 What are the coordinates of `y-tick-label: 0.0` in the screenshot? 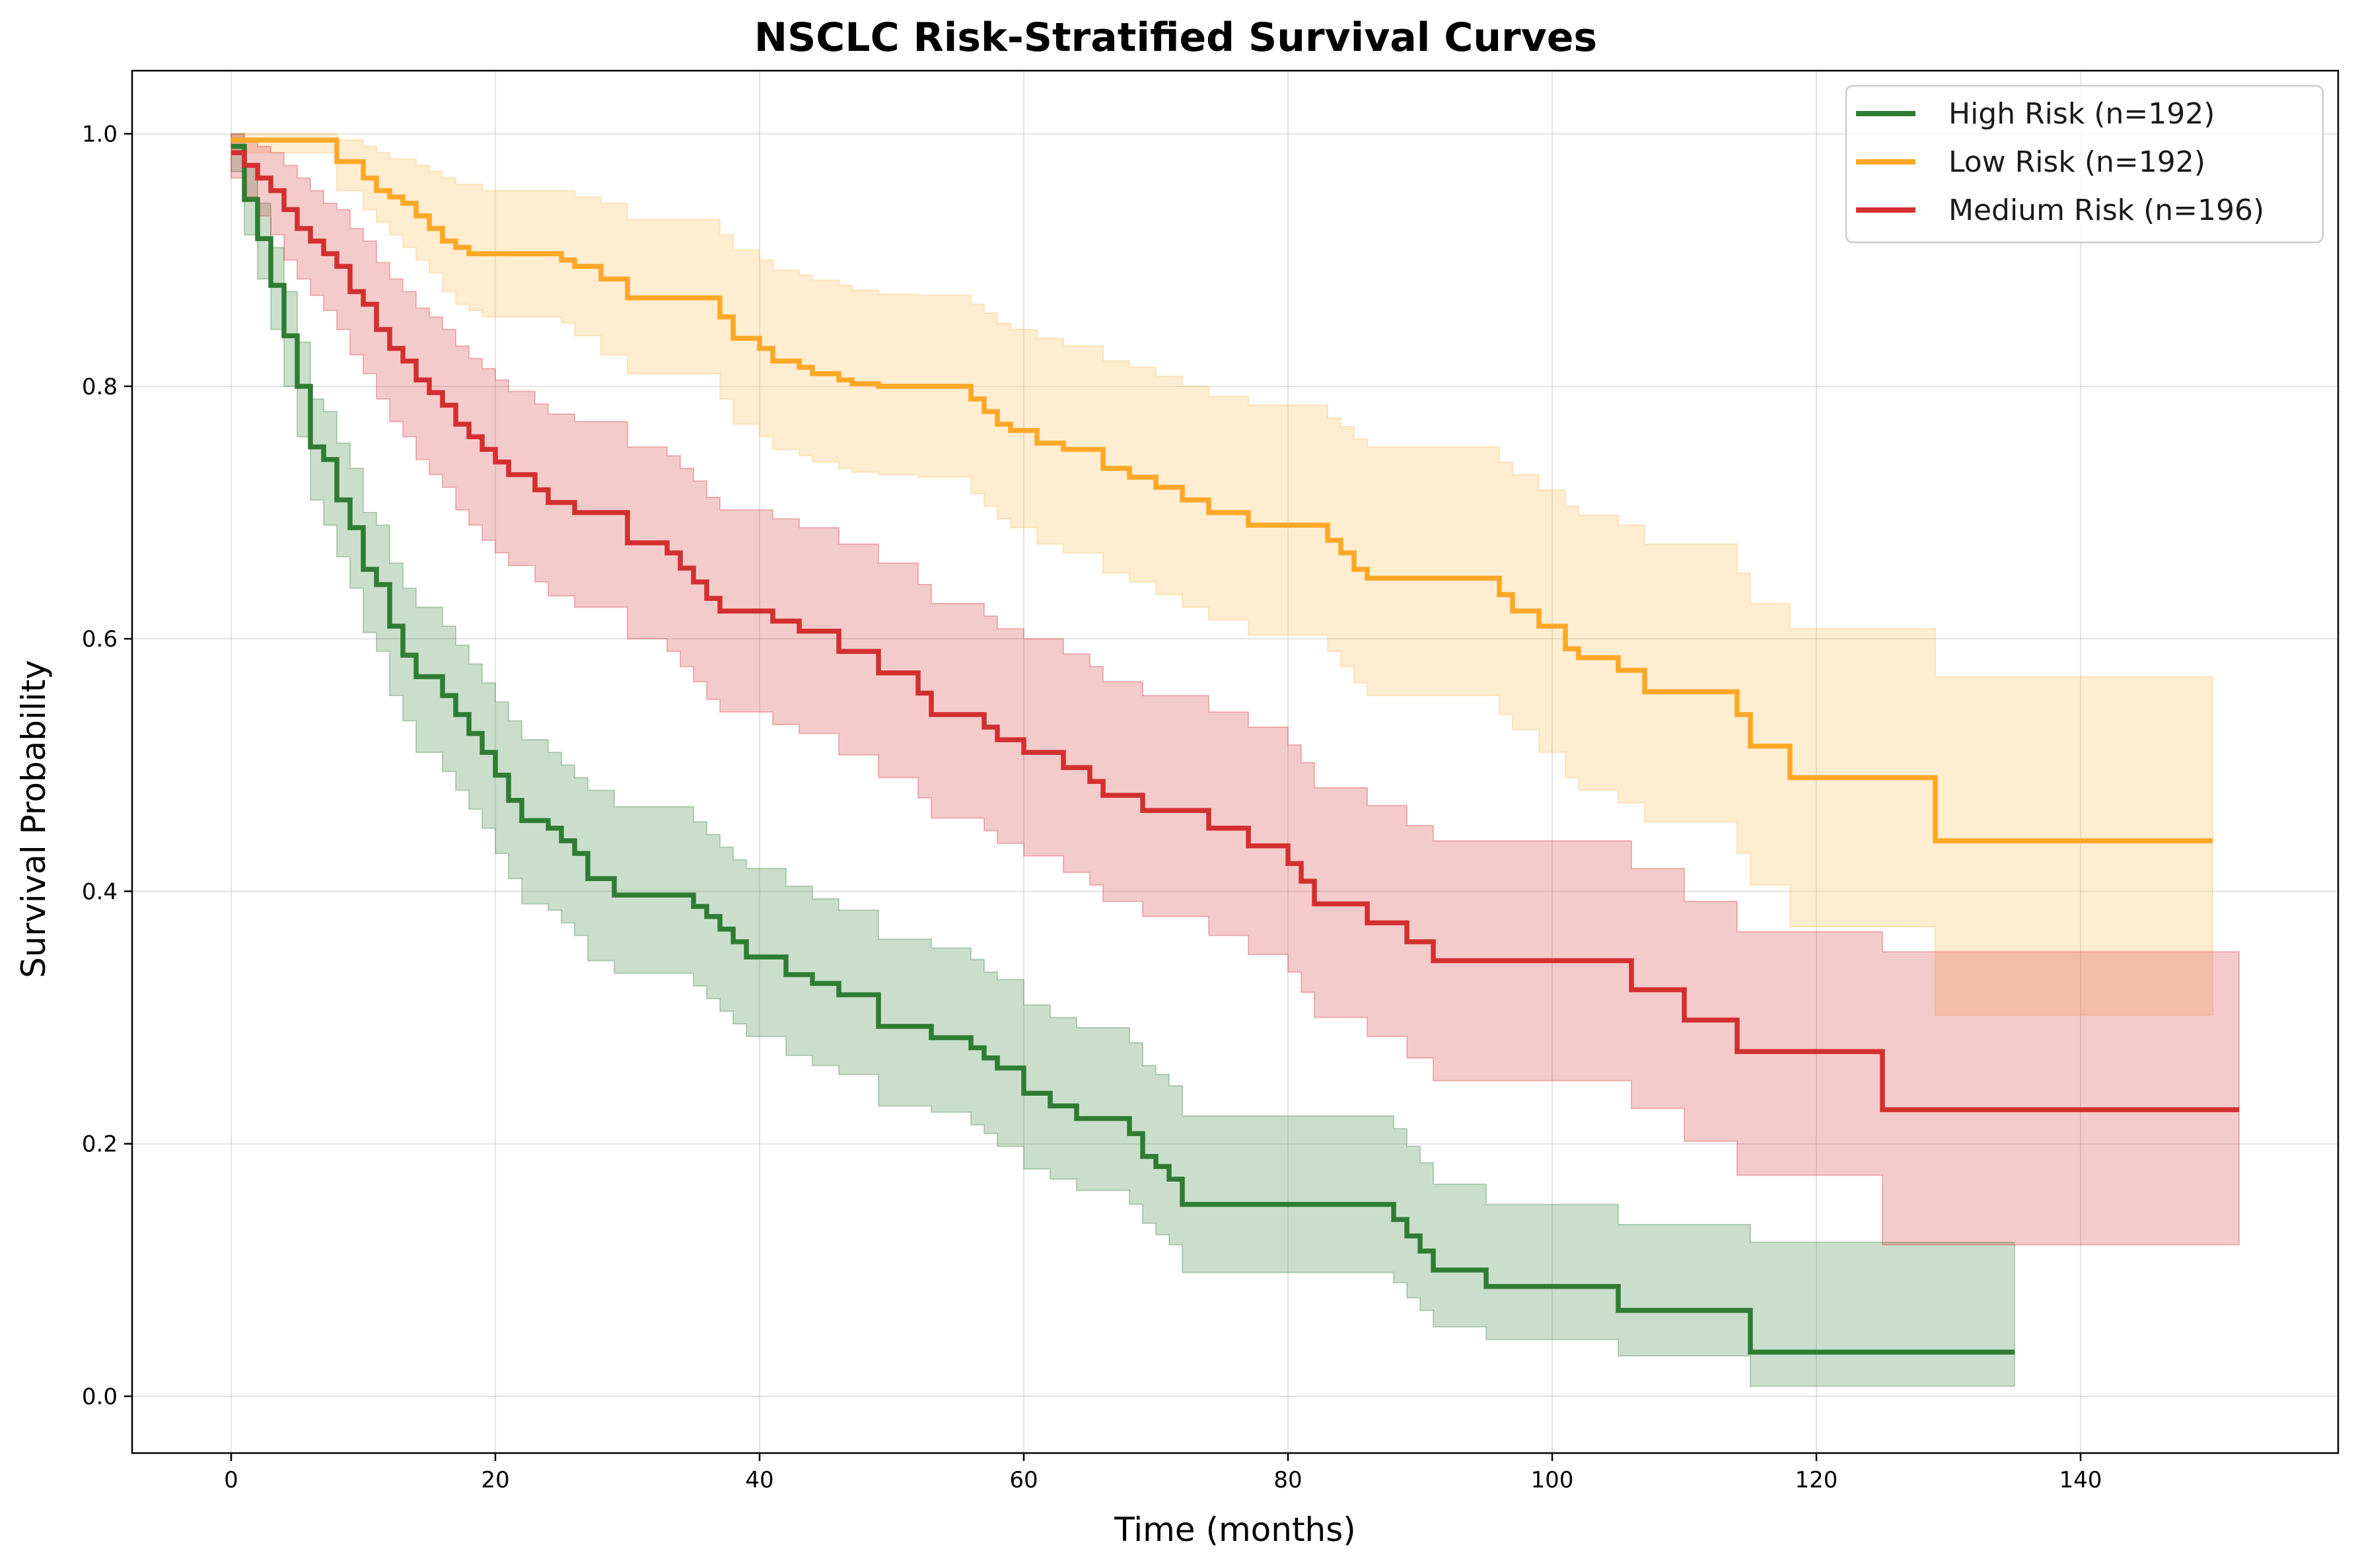 It's located at (100, 1397).